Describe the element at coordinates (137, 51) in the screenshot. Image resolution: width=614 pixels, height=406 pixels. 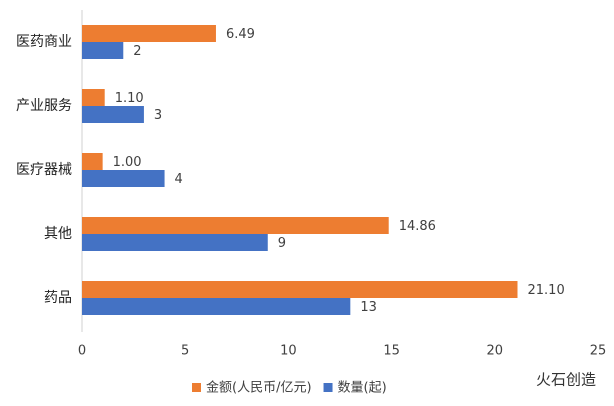
I see `data-label: 2` at that location.